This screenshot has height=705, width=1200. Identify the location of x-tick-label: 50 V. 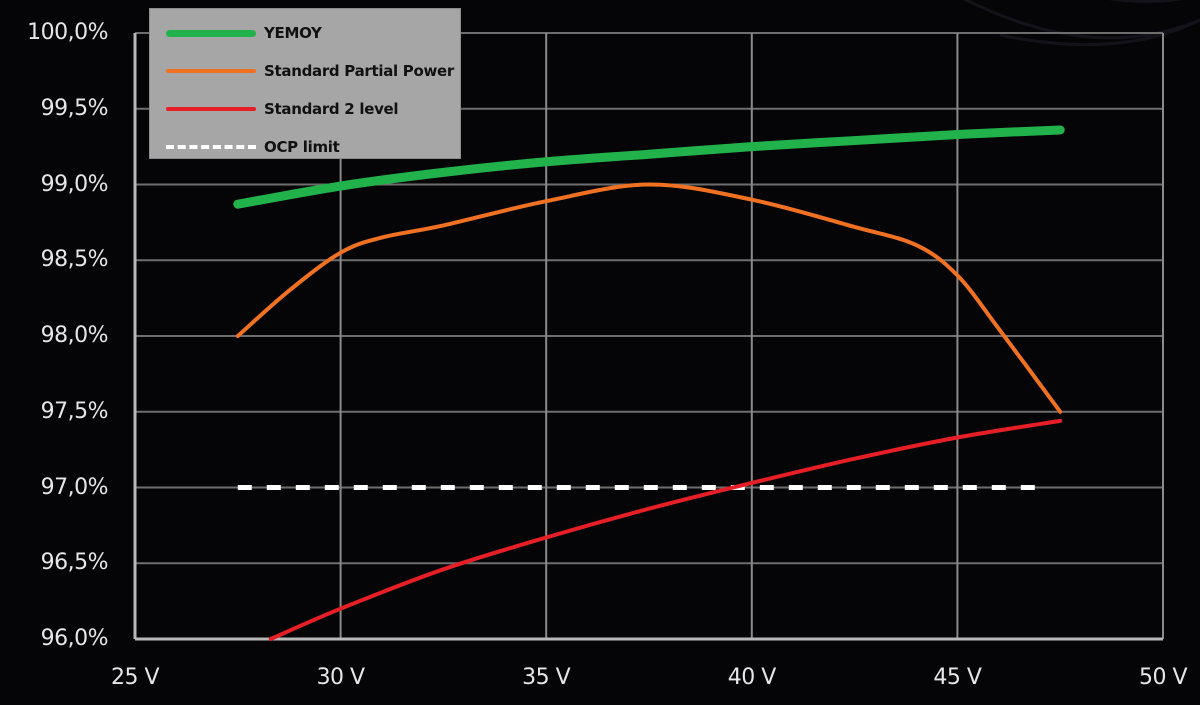
(1163, 677).